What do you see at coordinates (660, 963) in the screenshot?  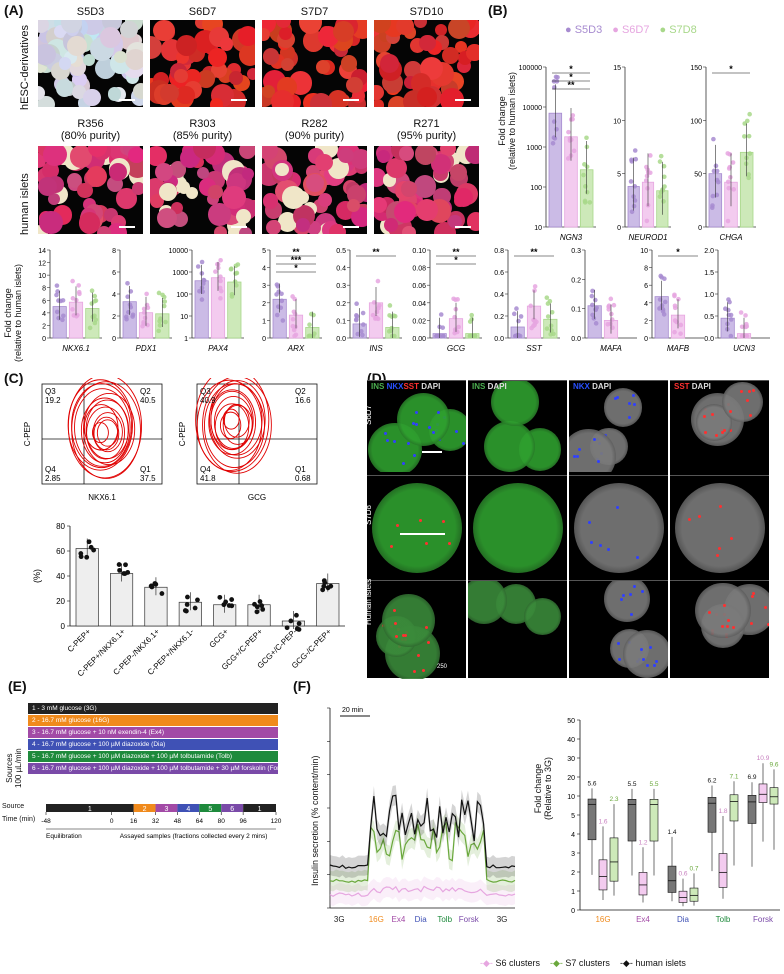 I see `legend-label: human islets` at bounding box center [660, 963].